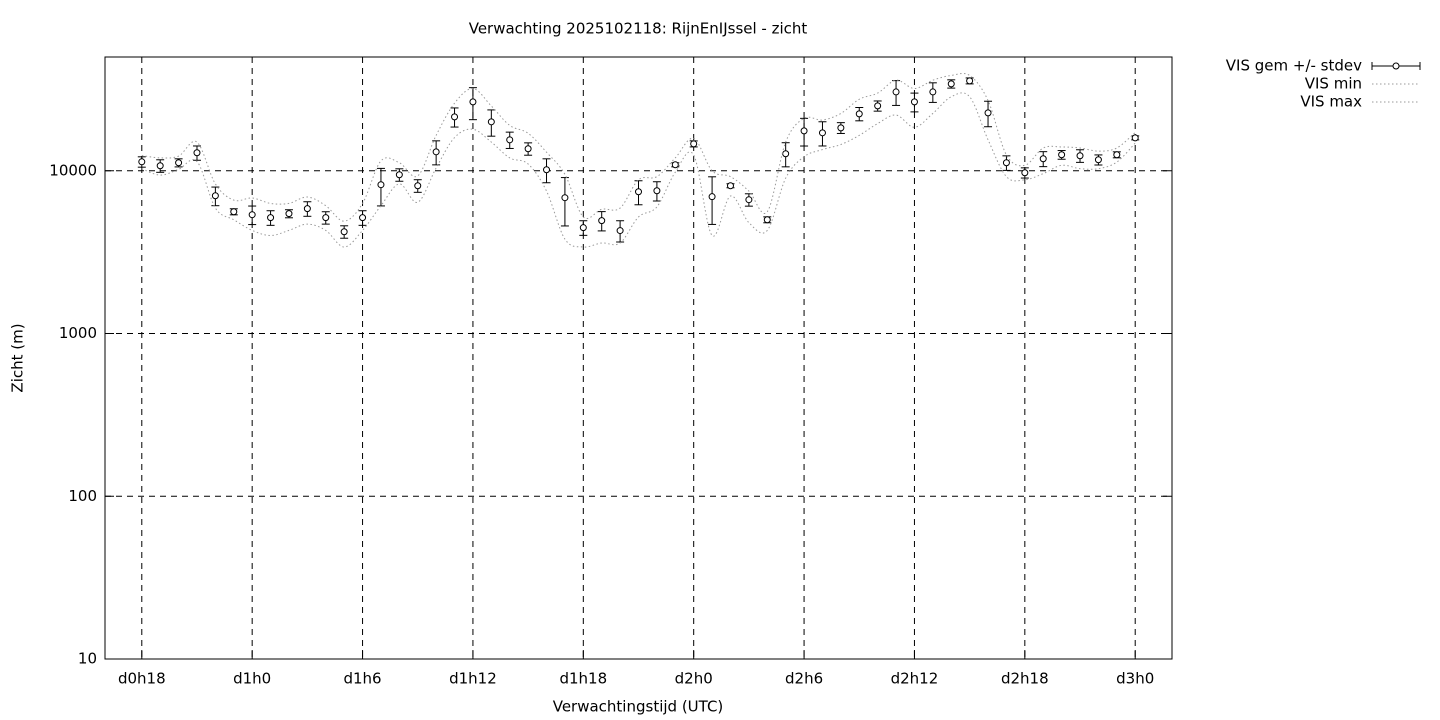 The height and width of the screenshot is (720, 1440). What do you see at coordinates (1135, 679) in the screenshot?
I see `x-tick-label: d3h0` at bounding box center [1135, 679].